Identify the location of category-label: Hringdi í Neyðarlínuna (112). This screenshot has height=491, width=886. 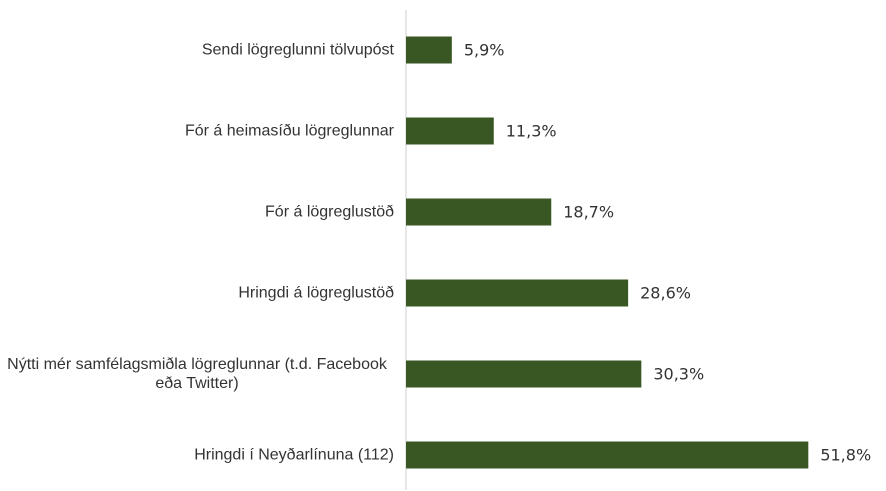
(197, 455).